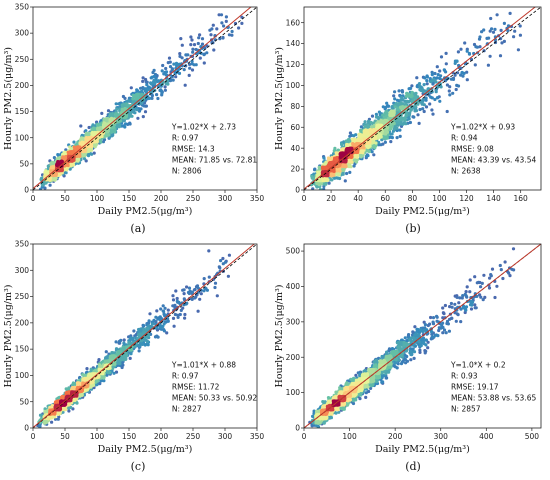 The height and width of the screenshot is (480, 550). What do you see at coordinates (416, 100) in the screenshot?
I see `data-points` at bounding box center [416, 100].